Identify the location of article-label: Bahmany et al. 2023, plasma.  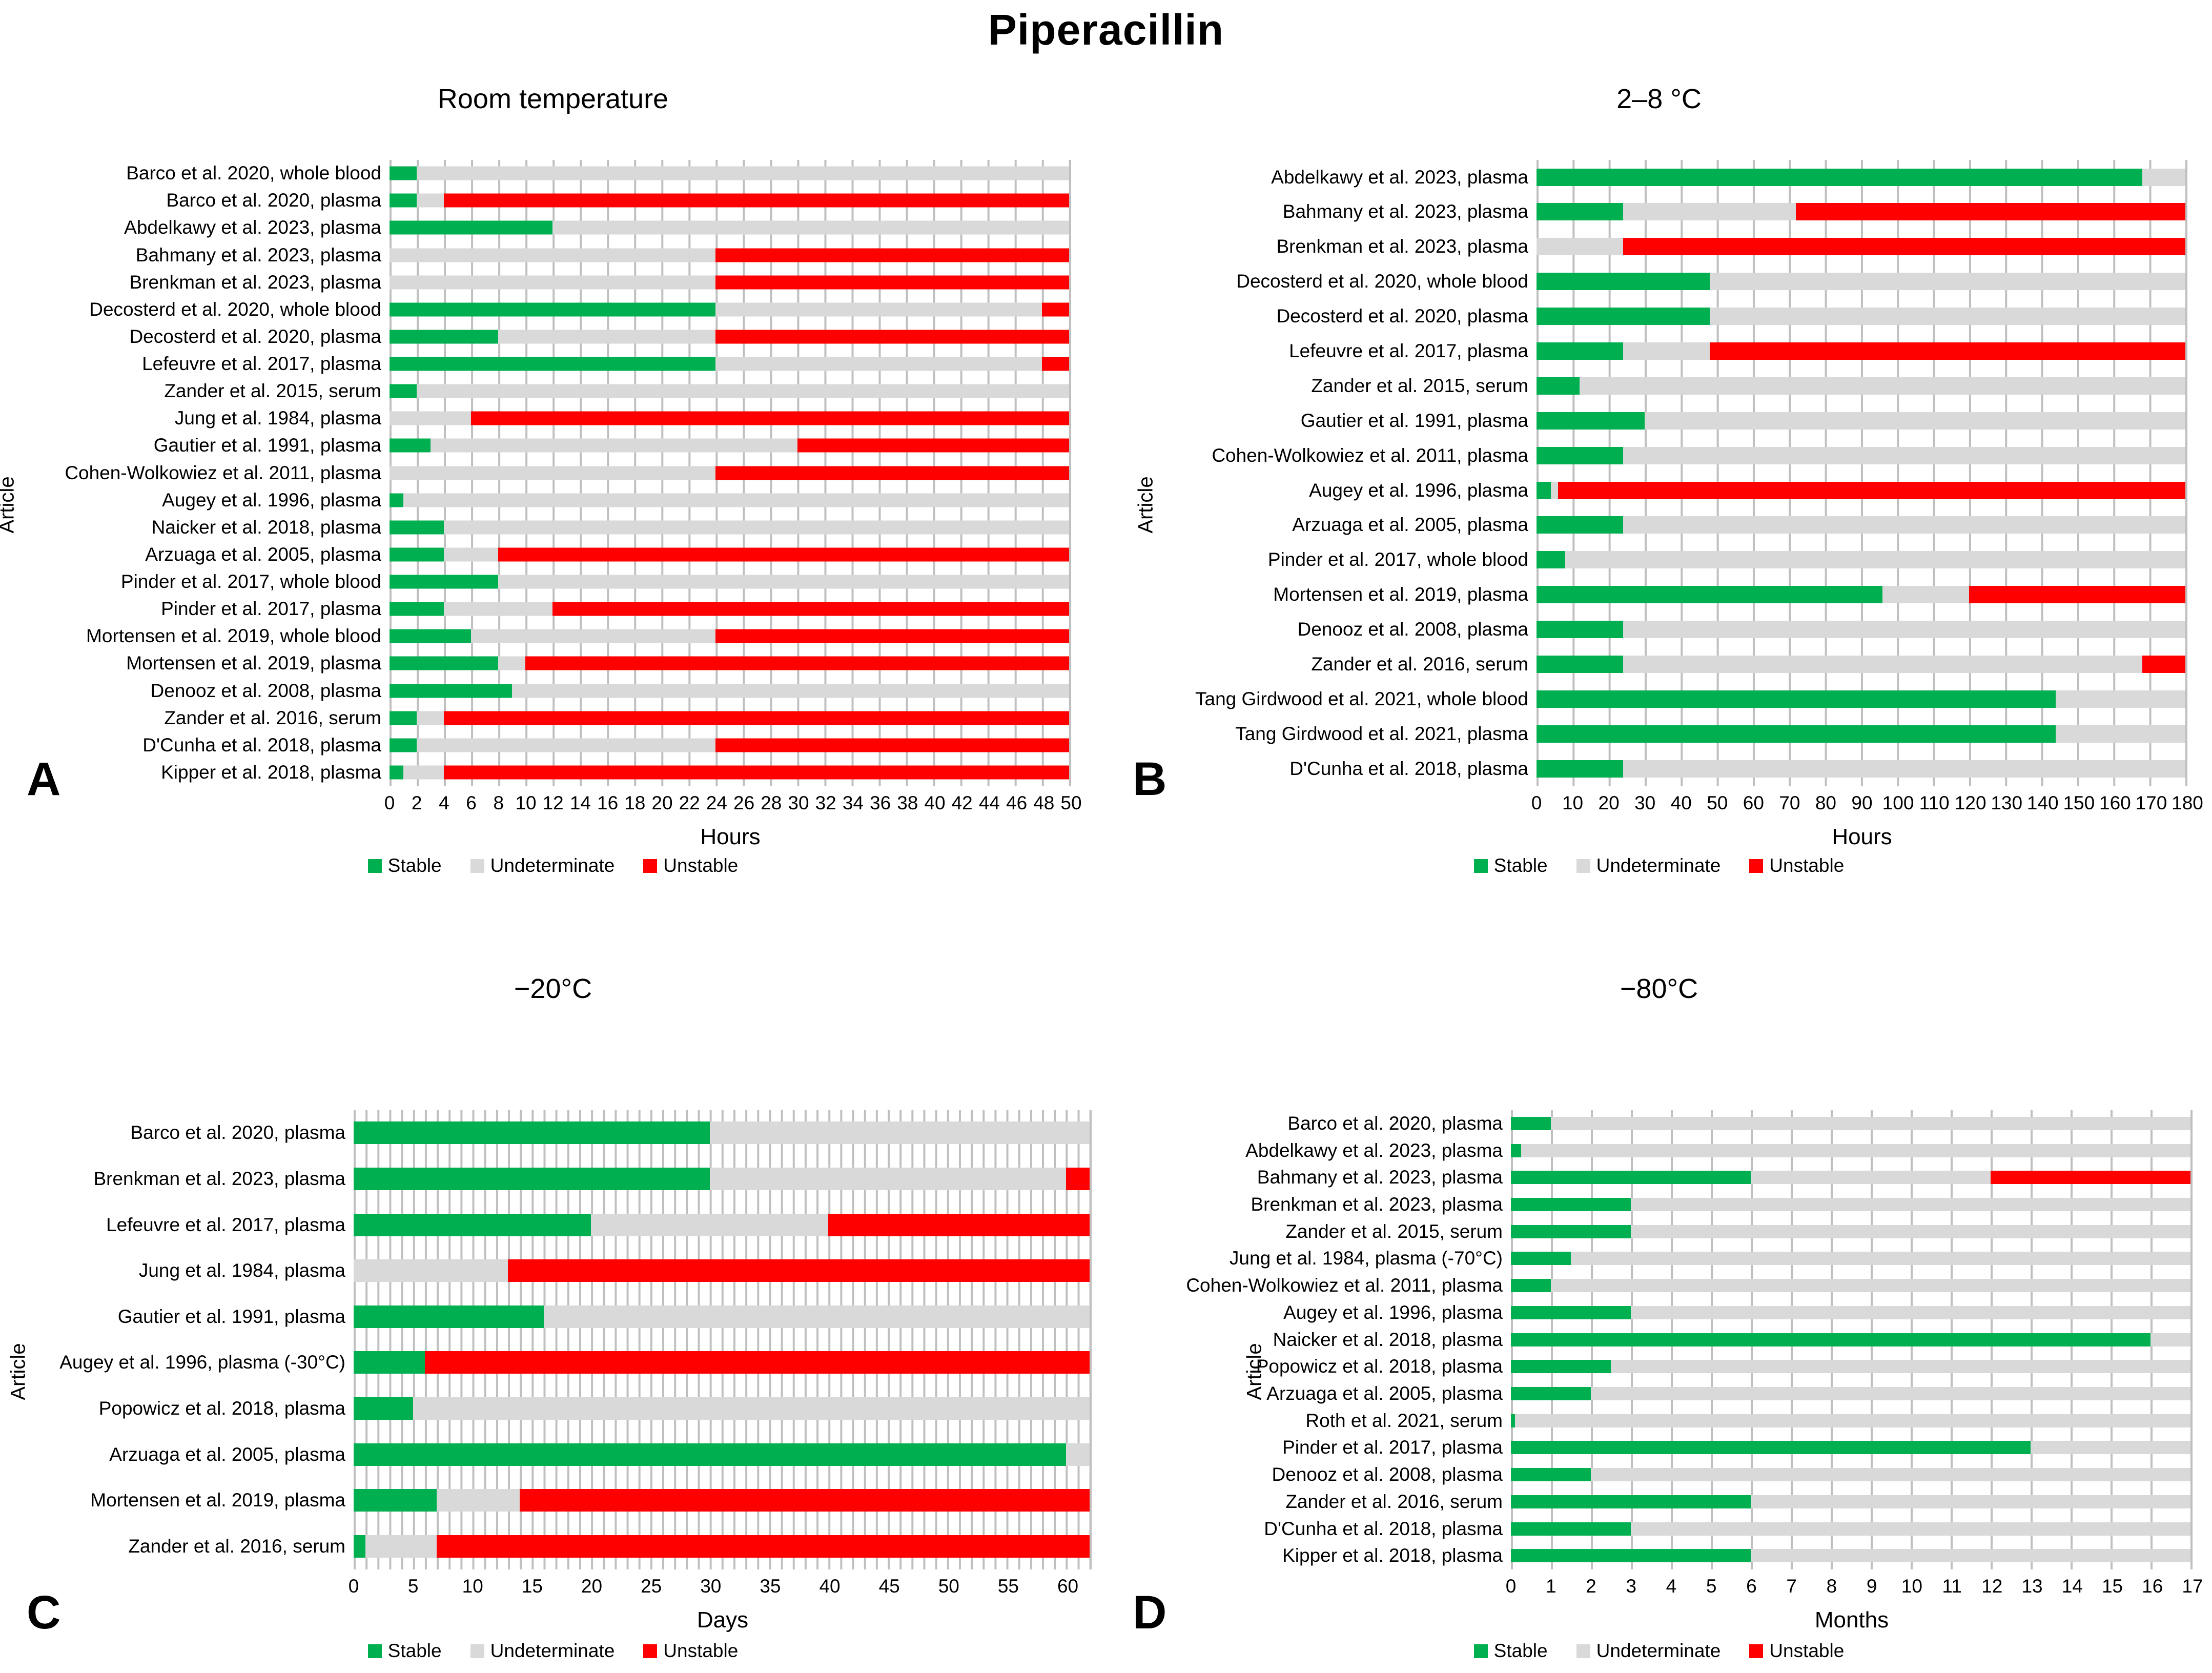
(1405, 211).